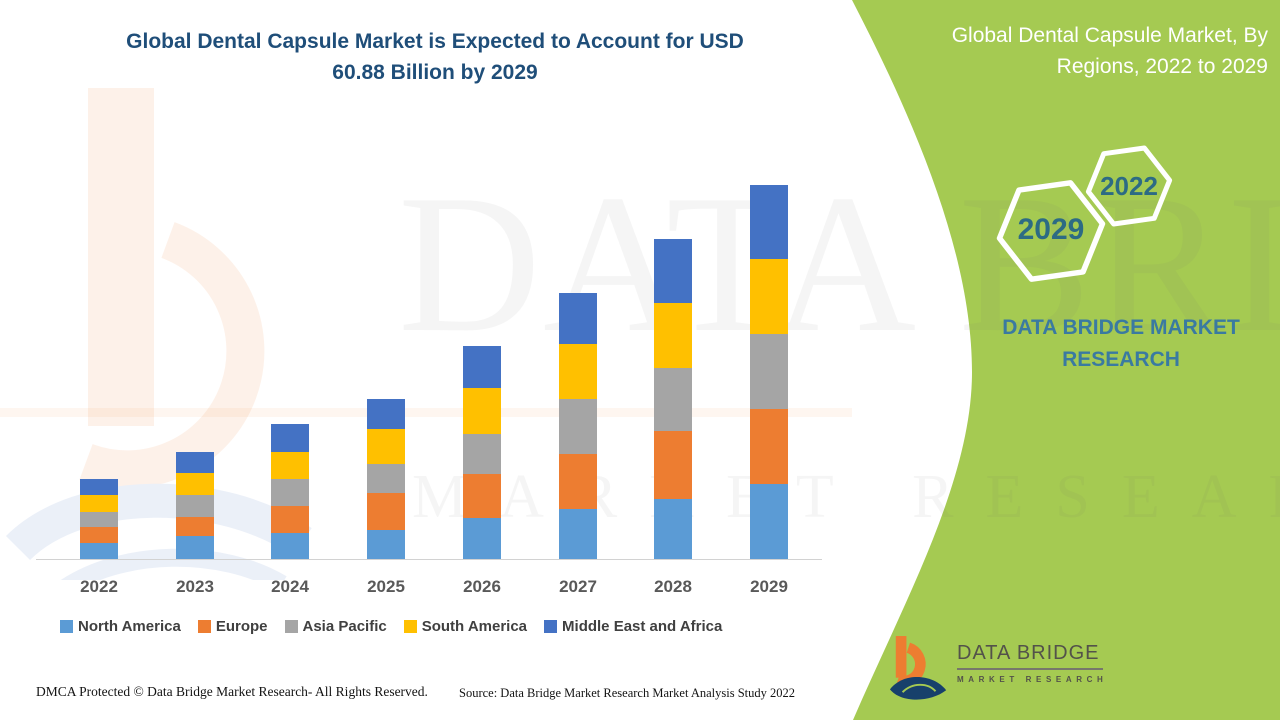  I want to click on stacked-bar-2026, so click(482, 452).